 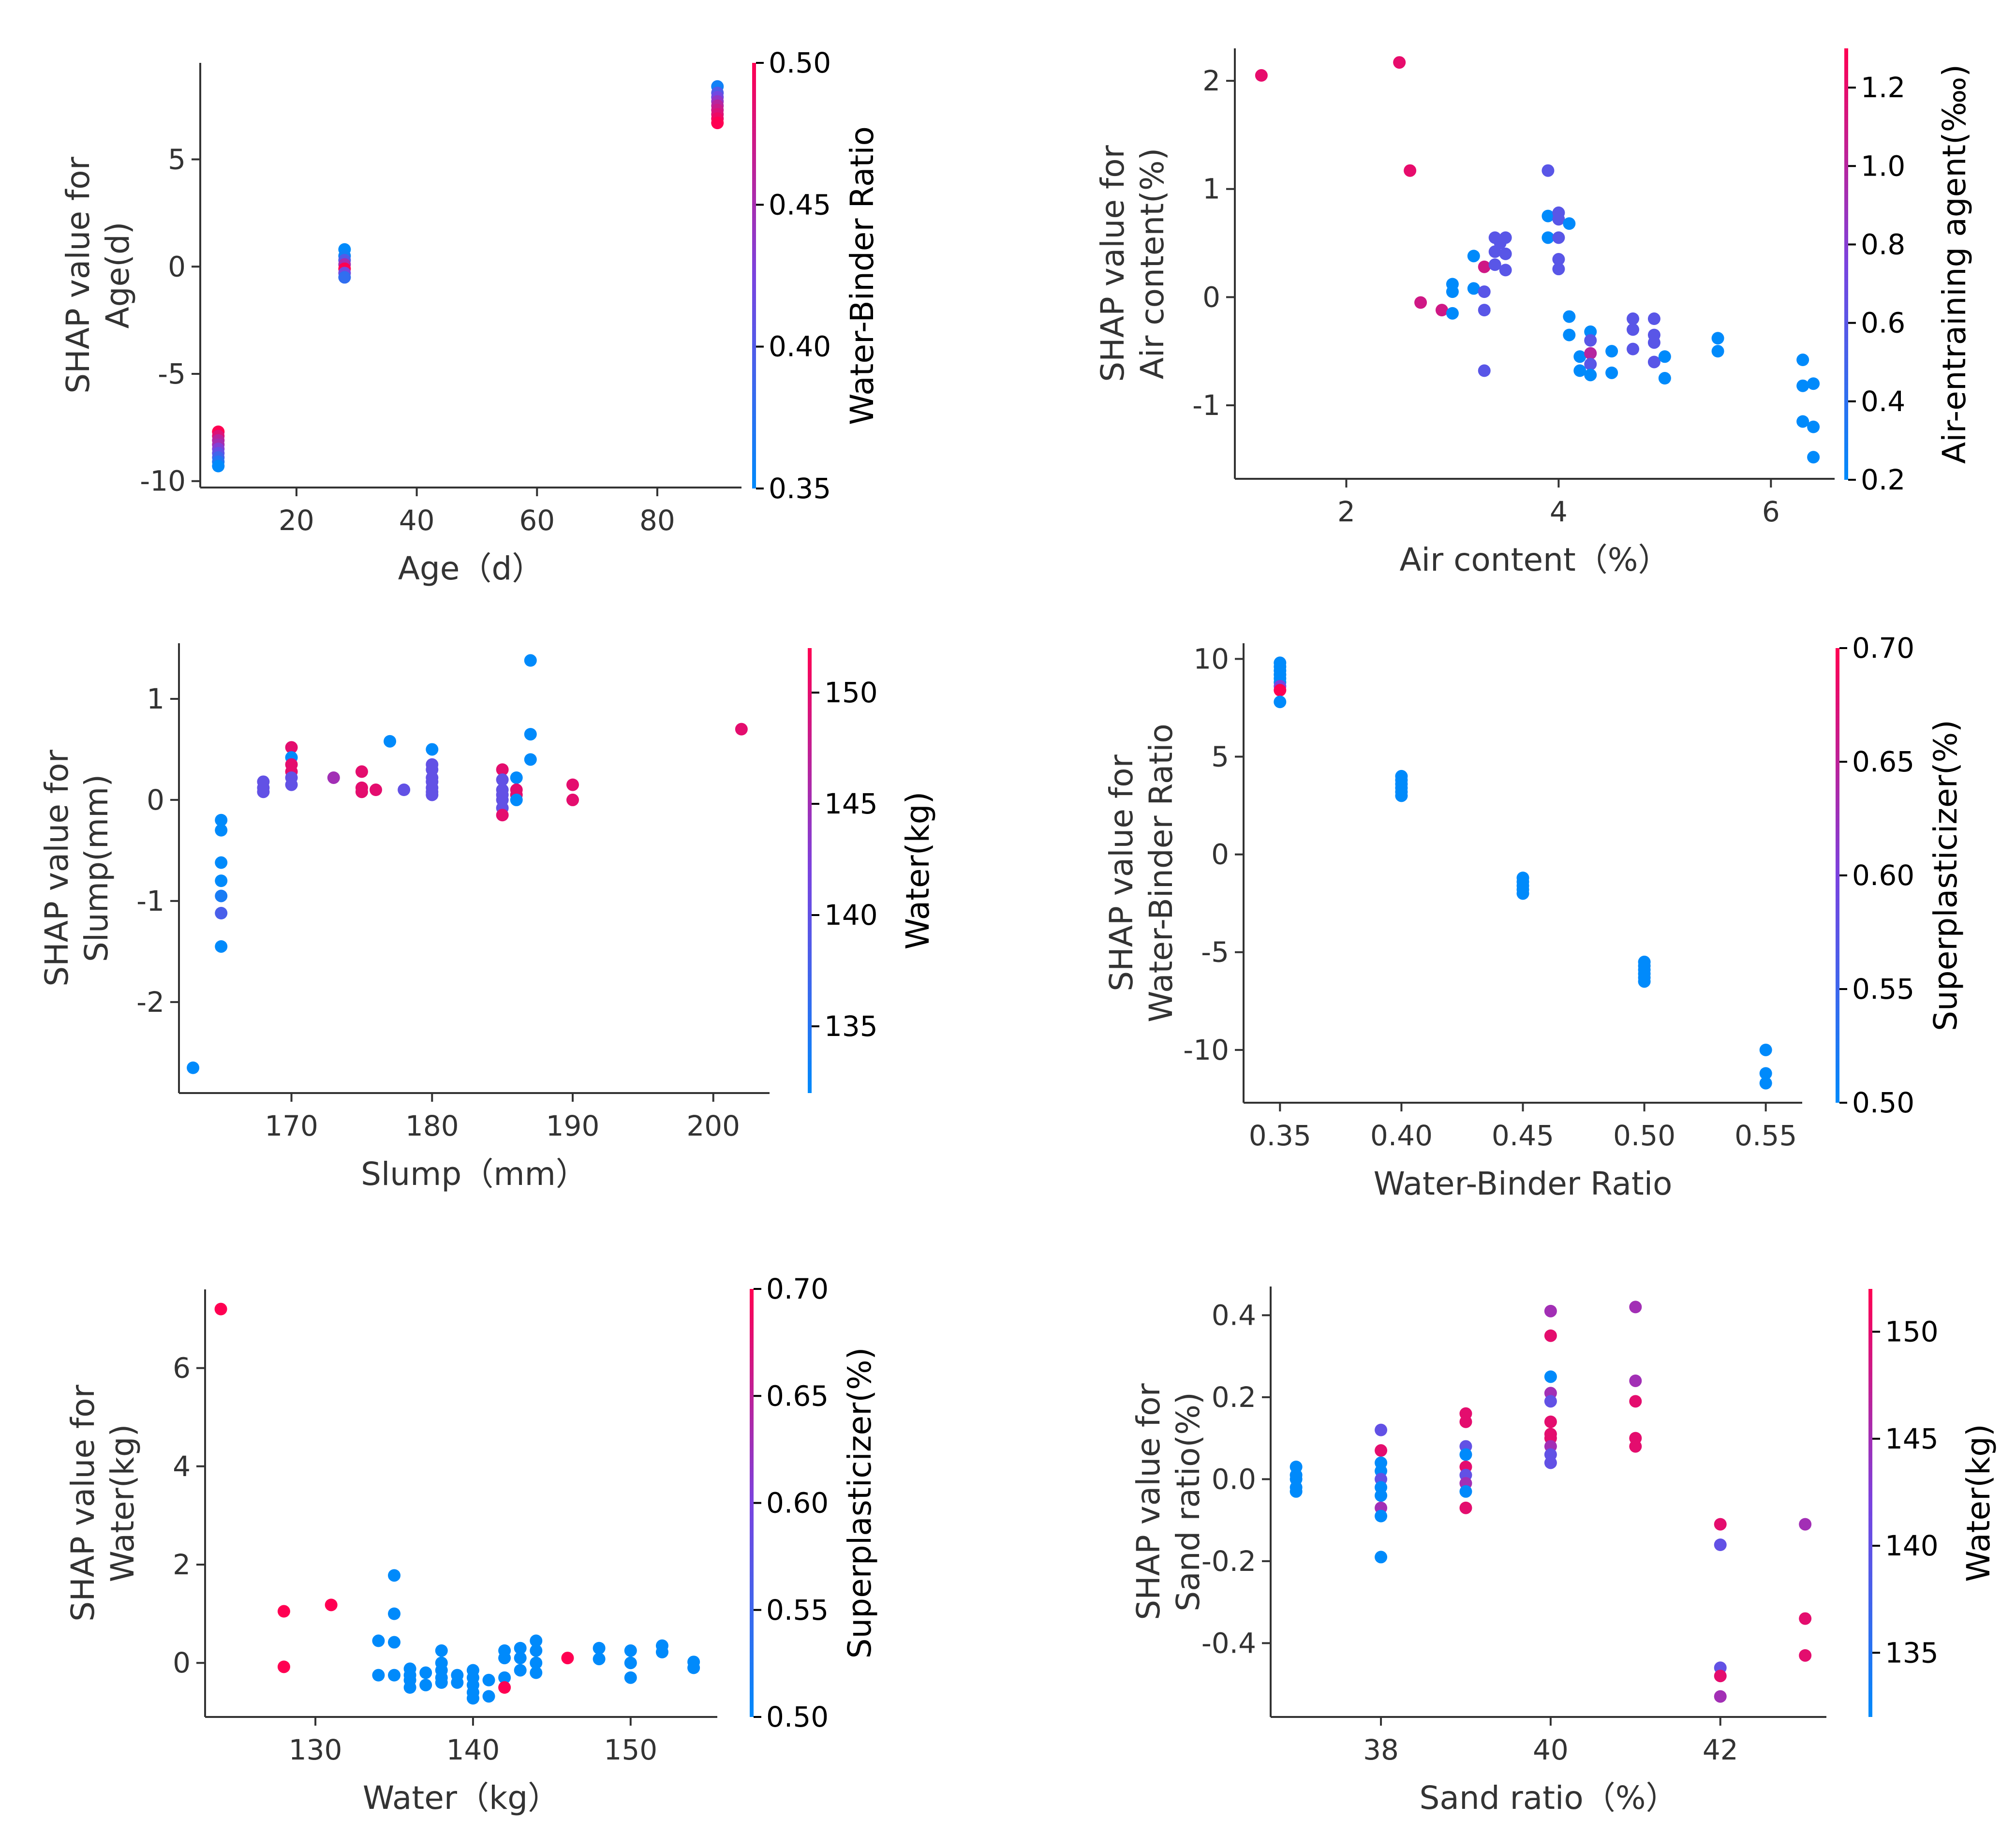 What do you see at coordinates (1523, 1135) in the screenshot?
I see `x-tick-label: 0.45` at bounding box center [1523, 1135].